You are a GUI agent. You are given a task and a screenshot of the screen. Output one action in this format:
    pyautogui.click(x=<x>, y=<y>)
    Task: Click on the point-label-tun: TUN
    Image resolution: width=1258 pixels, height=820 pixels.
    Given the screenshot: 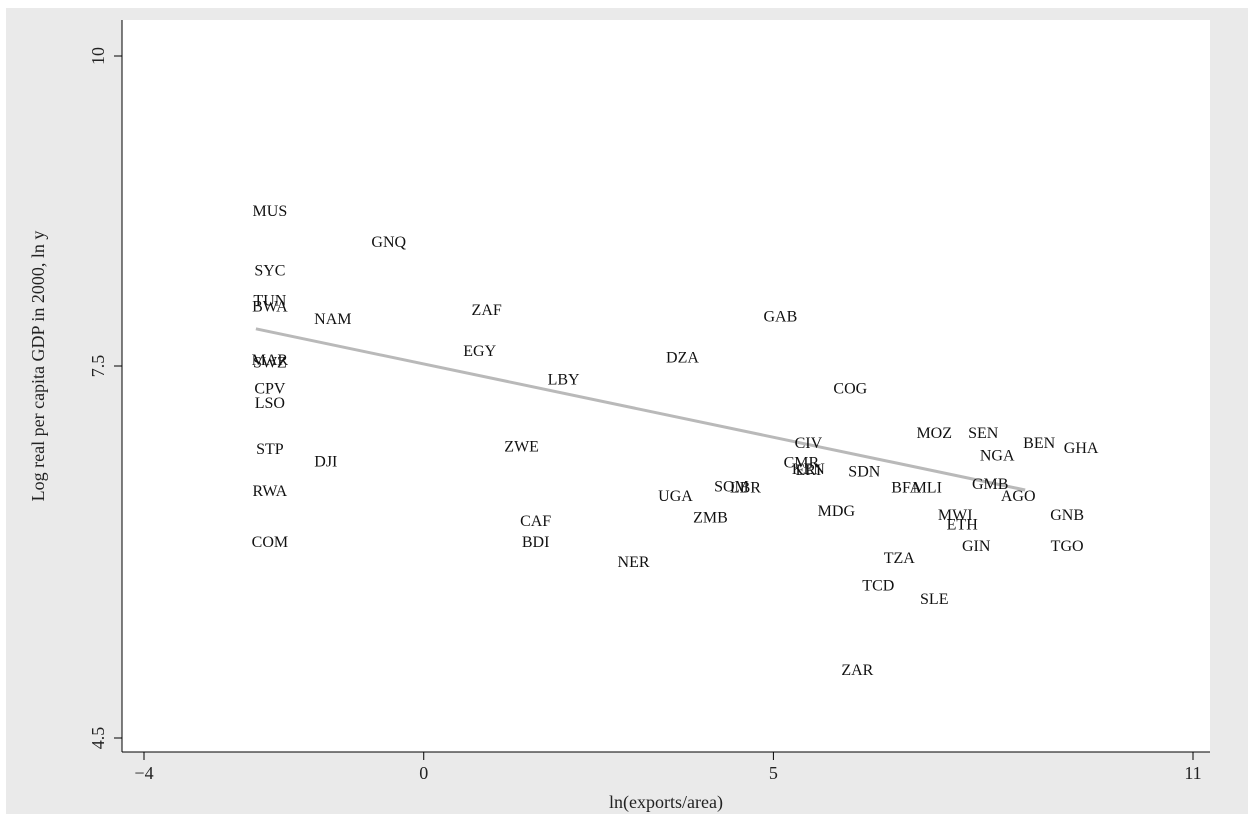 What is the action you would take?
    pyautogui.click(x=269, y=300)
    